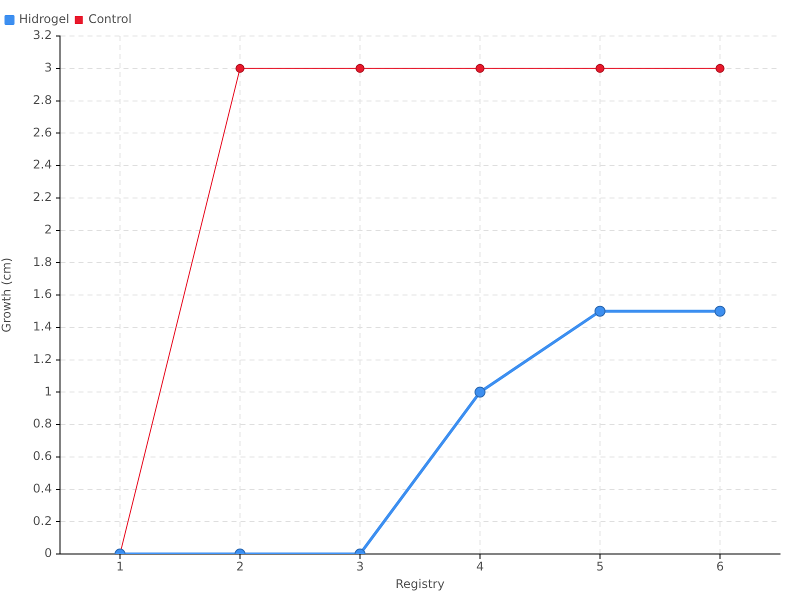  What do you see at coordinates (42, 165) in the screenshot?
I see `y-tick-label: 2.4` at bounding box center [42, 165].